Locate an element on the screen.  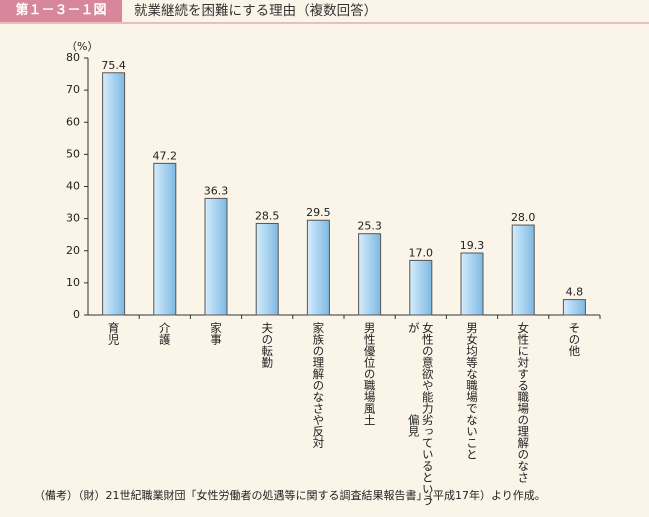
value-label: 28.0 is located at coordinates (523, 217).